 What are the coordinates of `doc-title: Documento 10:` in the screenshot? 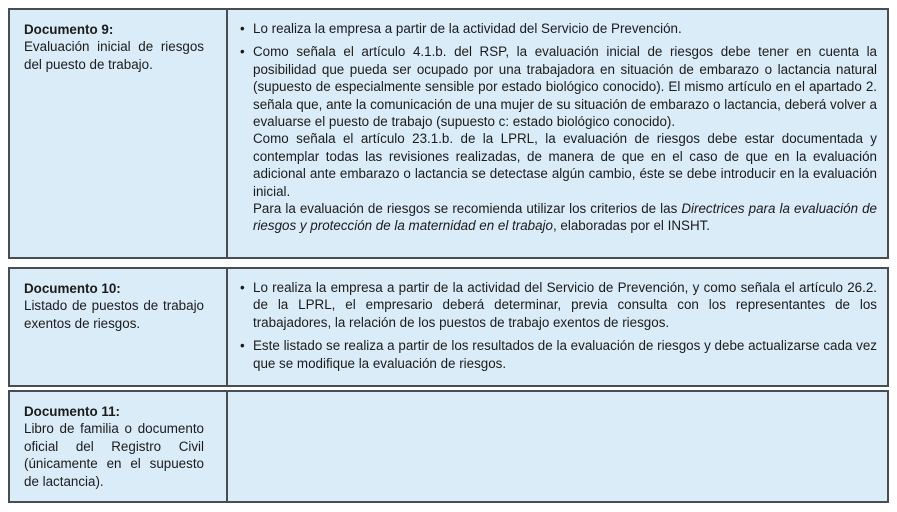 It's located at (72, 288).